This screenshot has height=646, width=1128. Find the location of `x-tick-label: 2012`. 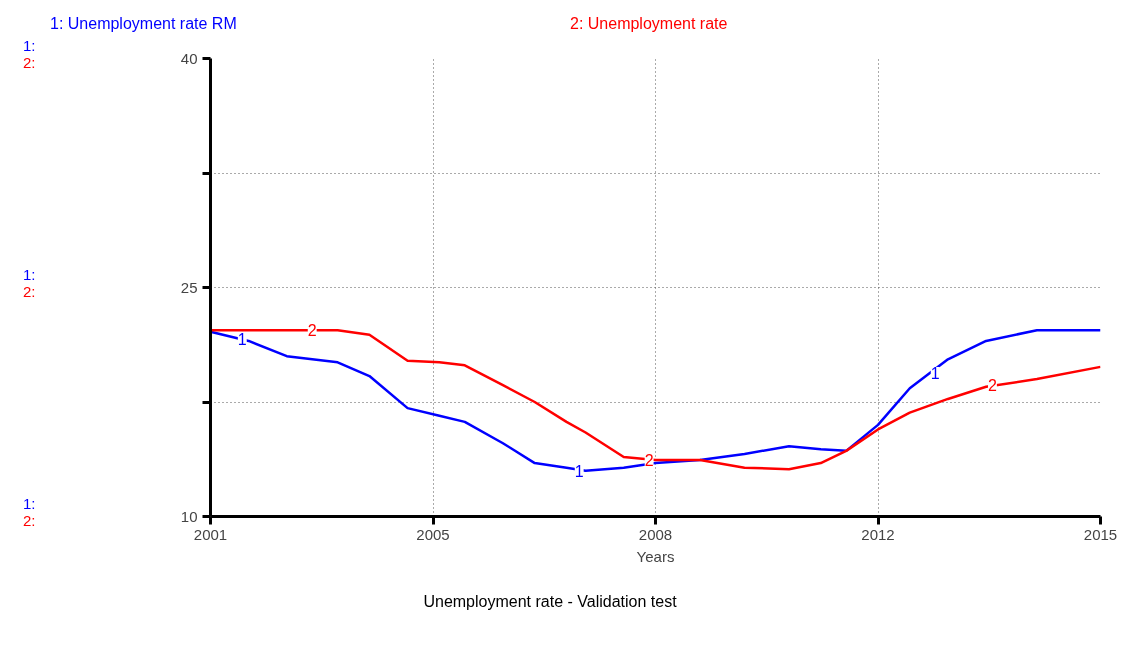

x-tick-label: 2012 is located at coordinates (878, 534).